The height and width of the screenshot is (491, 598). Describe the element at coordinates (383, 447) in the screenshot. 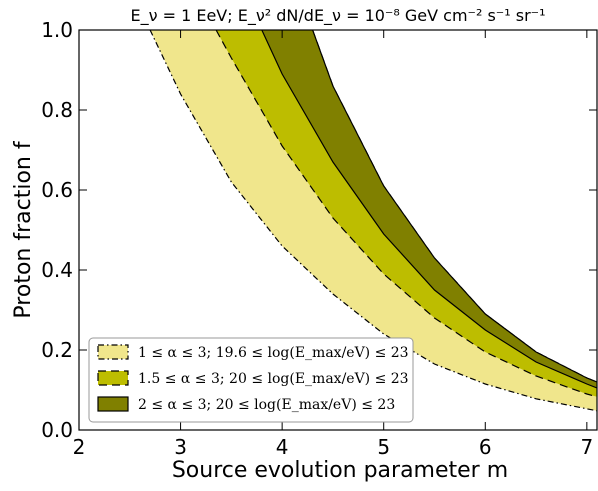

I see `x-tick-label: 5` at that location.